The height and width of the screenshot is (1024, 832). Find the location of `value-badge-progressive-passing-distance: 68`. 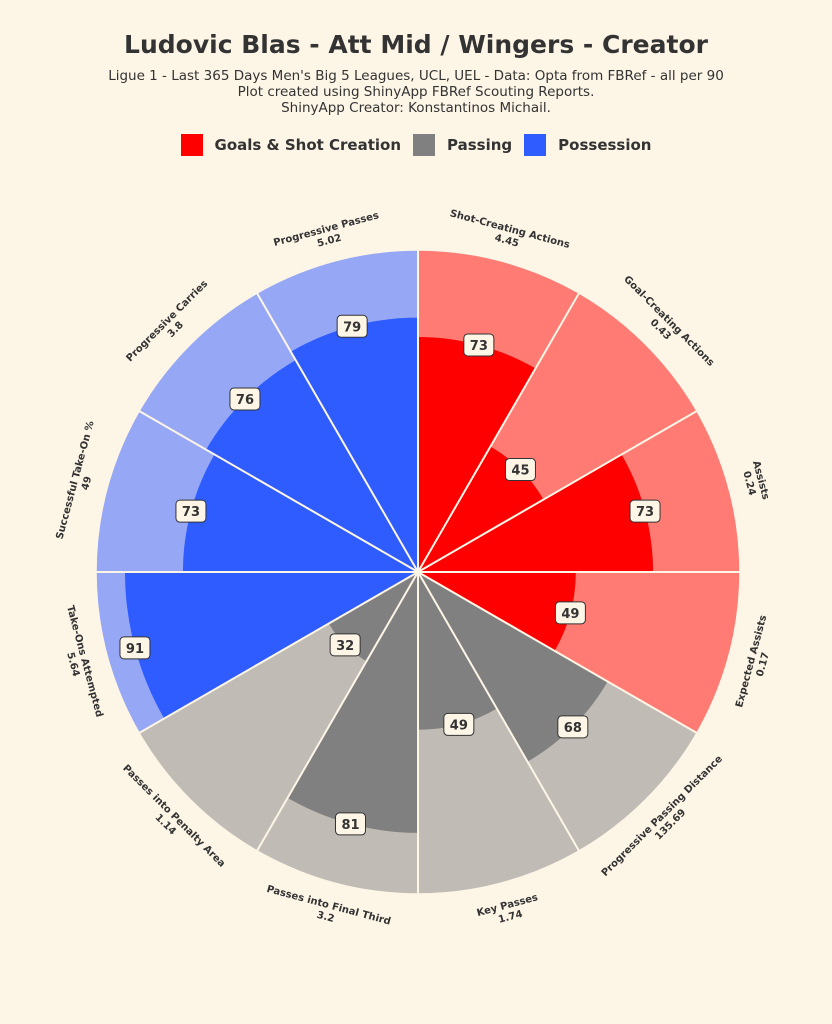

value-badge-progressive-passing-distance: 68 is located at coordinates (573, 727).